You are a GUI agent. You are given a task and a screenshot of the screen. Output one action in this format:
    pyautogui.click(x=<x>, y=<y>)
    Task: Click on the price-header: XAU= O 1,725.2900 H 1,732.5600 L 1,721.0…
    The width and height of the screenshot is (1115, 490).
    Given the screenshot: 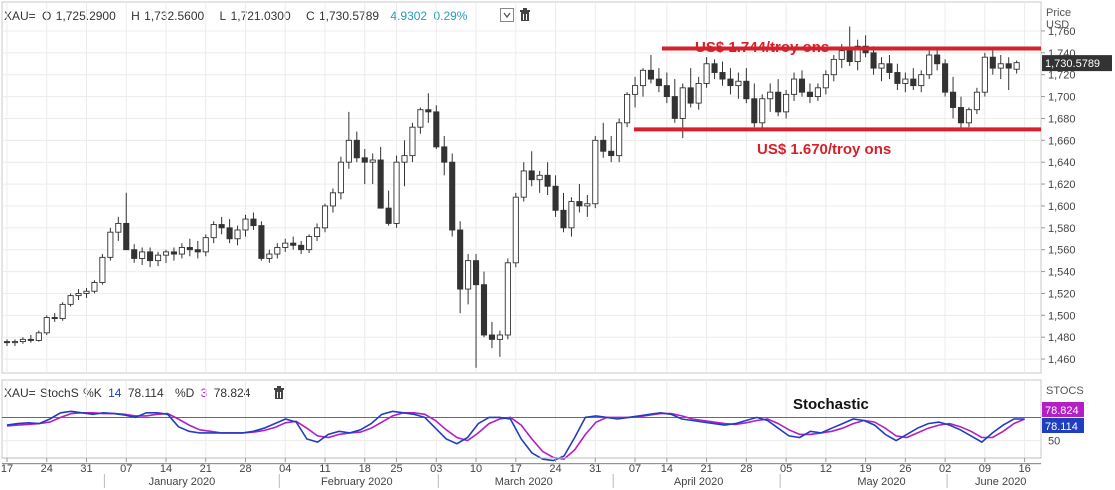 What is the action you would take?
    pyautogui.click(x=237, y=16)
    